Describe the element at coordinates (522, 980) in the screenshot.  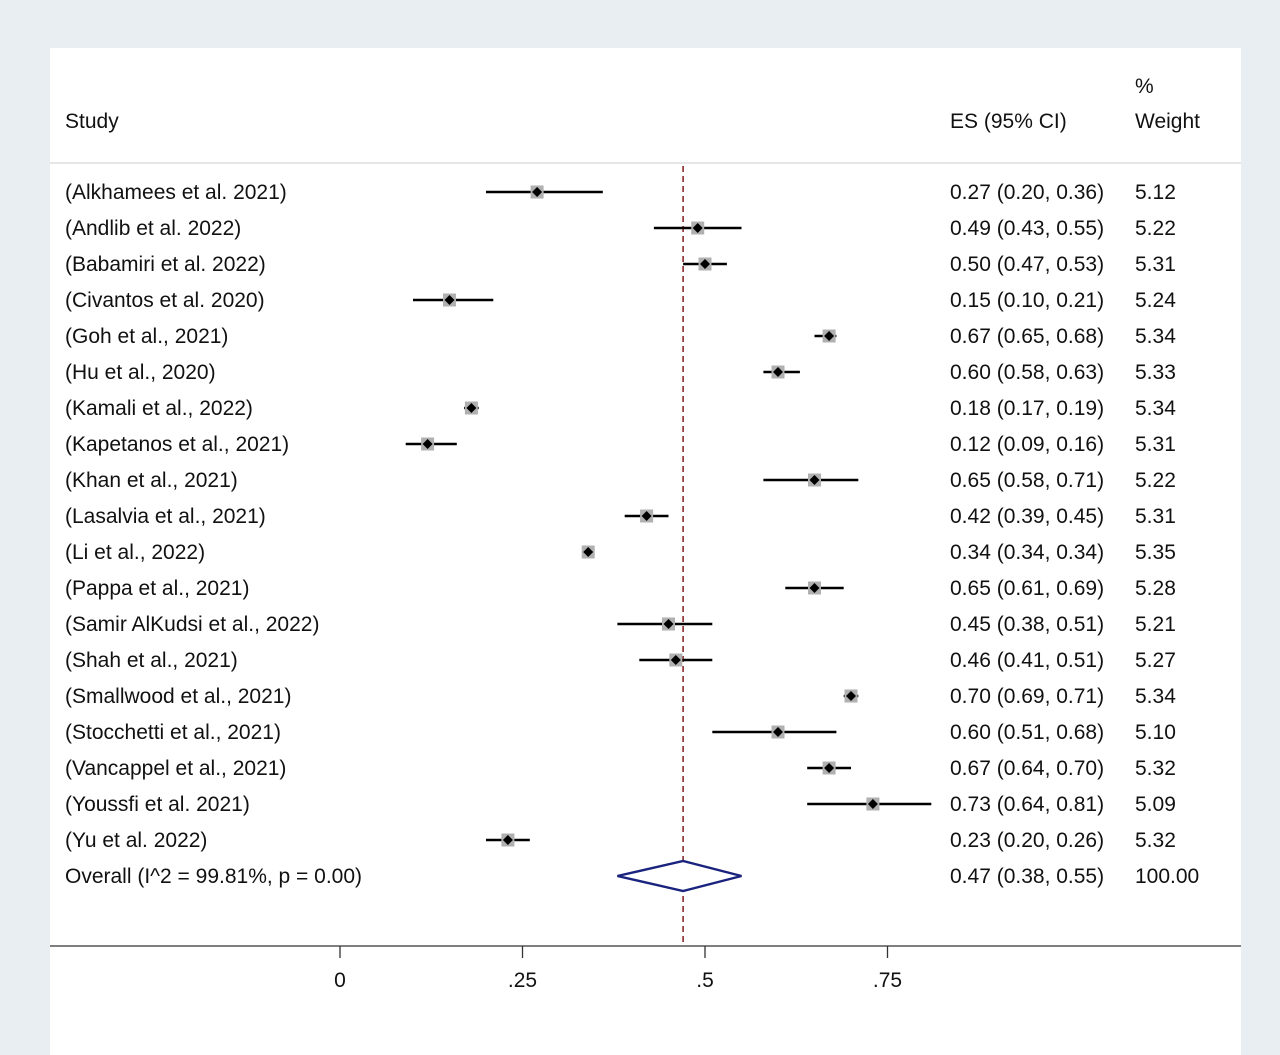
I see `x-tick-label: .25` at that location.